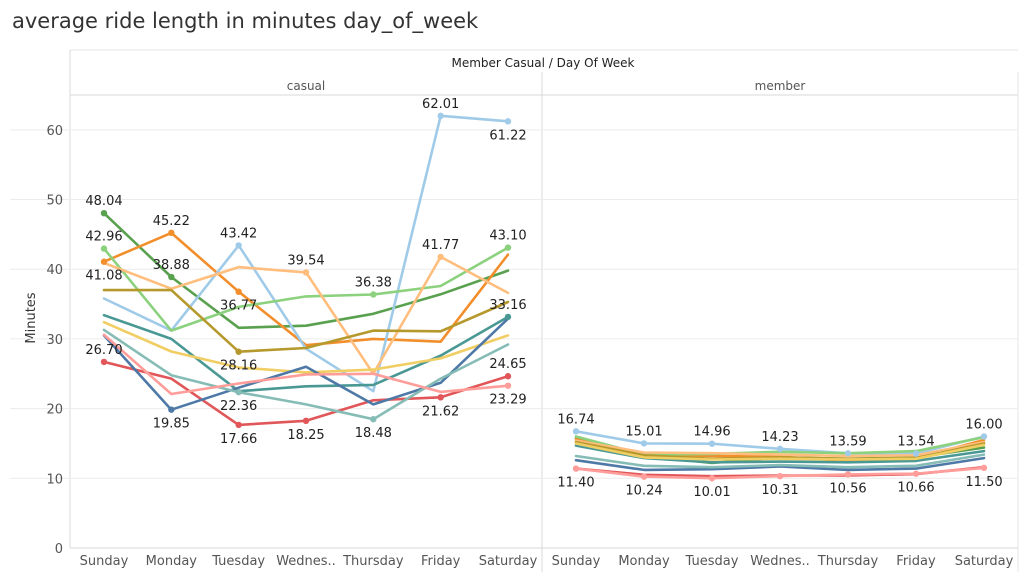  What do you see at coordinates (983, 482) in the screenshot?
I see `data-label: 11.50` at bounding box center [983, 482].